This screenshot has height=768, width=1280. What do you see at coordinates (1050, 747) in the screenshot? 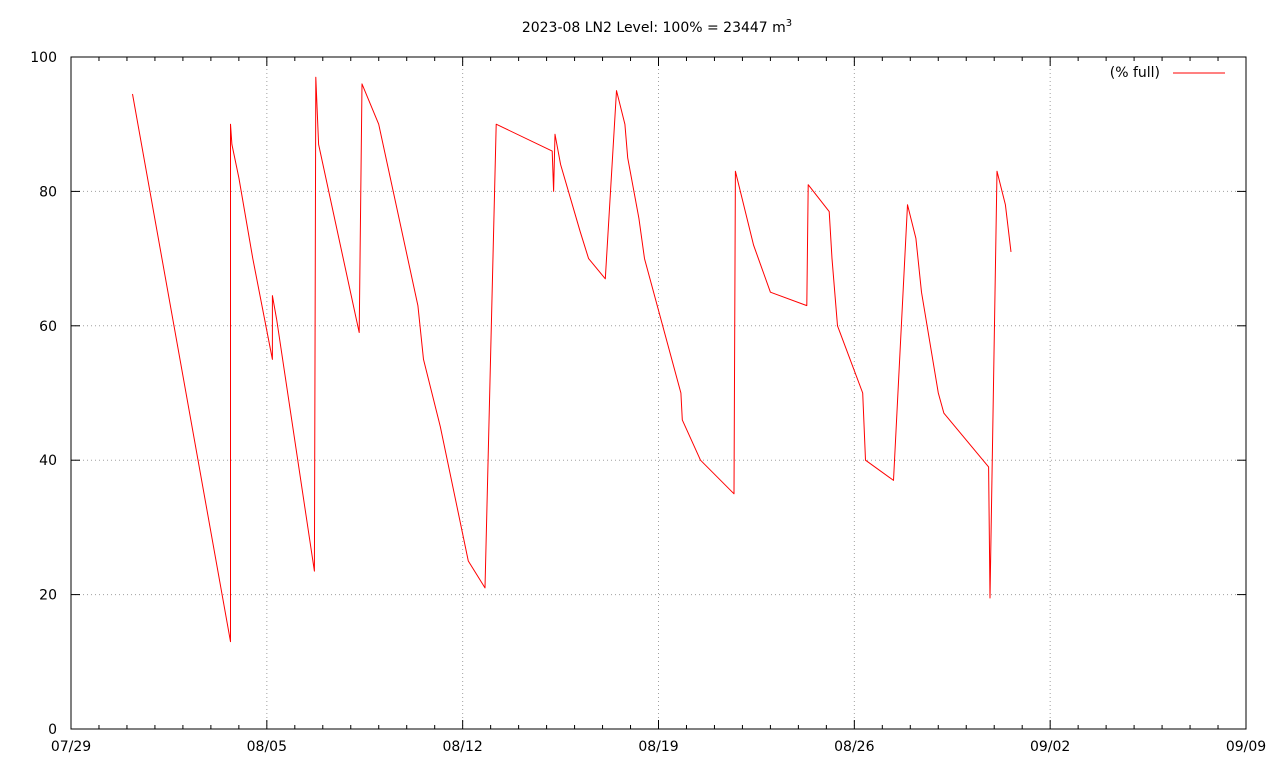
I see `x-tick-label: 09/02` at bounding box center [1050, 747].